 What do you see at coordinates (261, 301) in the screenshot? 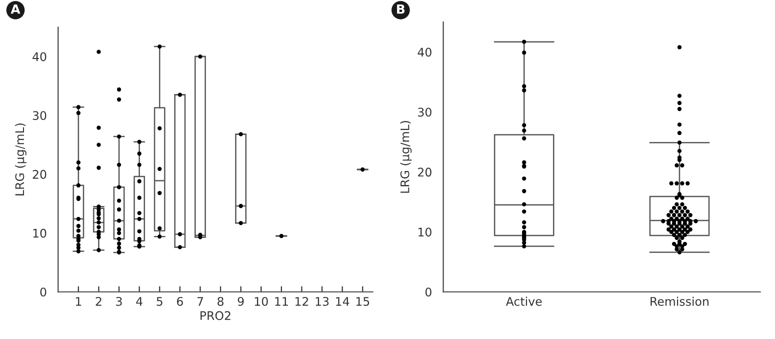
I see `x-tick-label: 10` at bounding box center [261, 301].